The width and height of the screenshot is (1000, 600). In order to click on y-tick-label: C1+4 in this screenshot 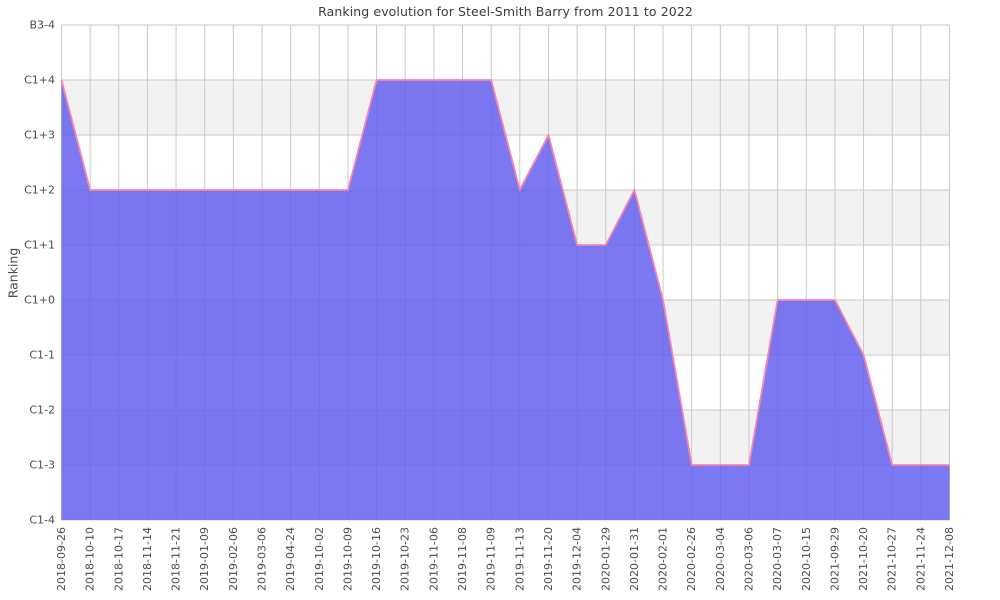, I will do `click(39, 80)`.